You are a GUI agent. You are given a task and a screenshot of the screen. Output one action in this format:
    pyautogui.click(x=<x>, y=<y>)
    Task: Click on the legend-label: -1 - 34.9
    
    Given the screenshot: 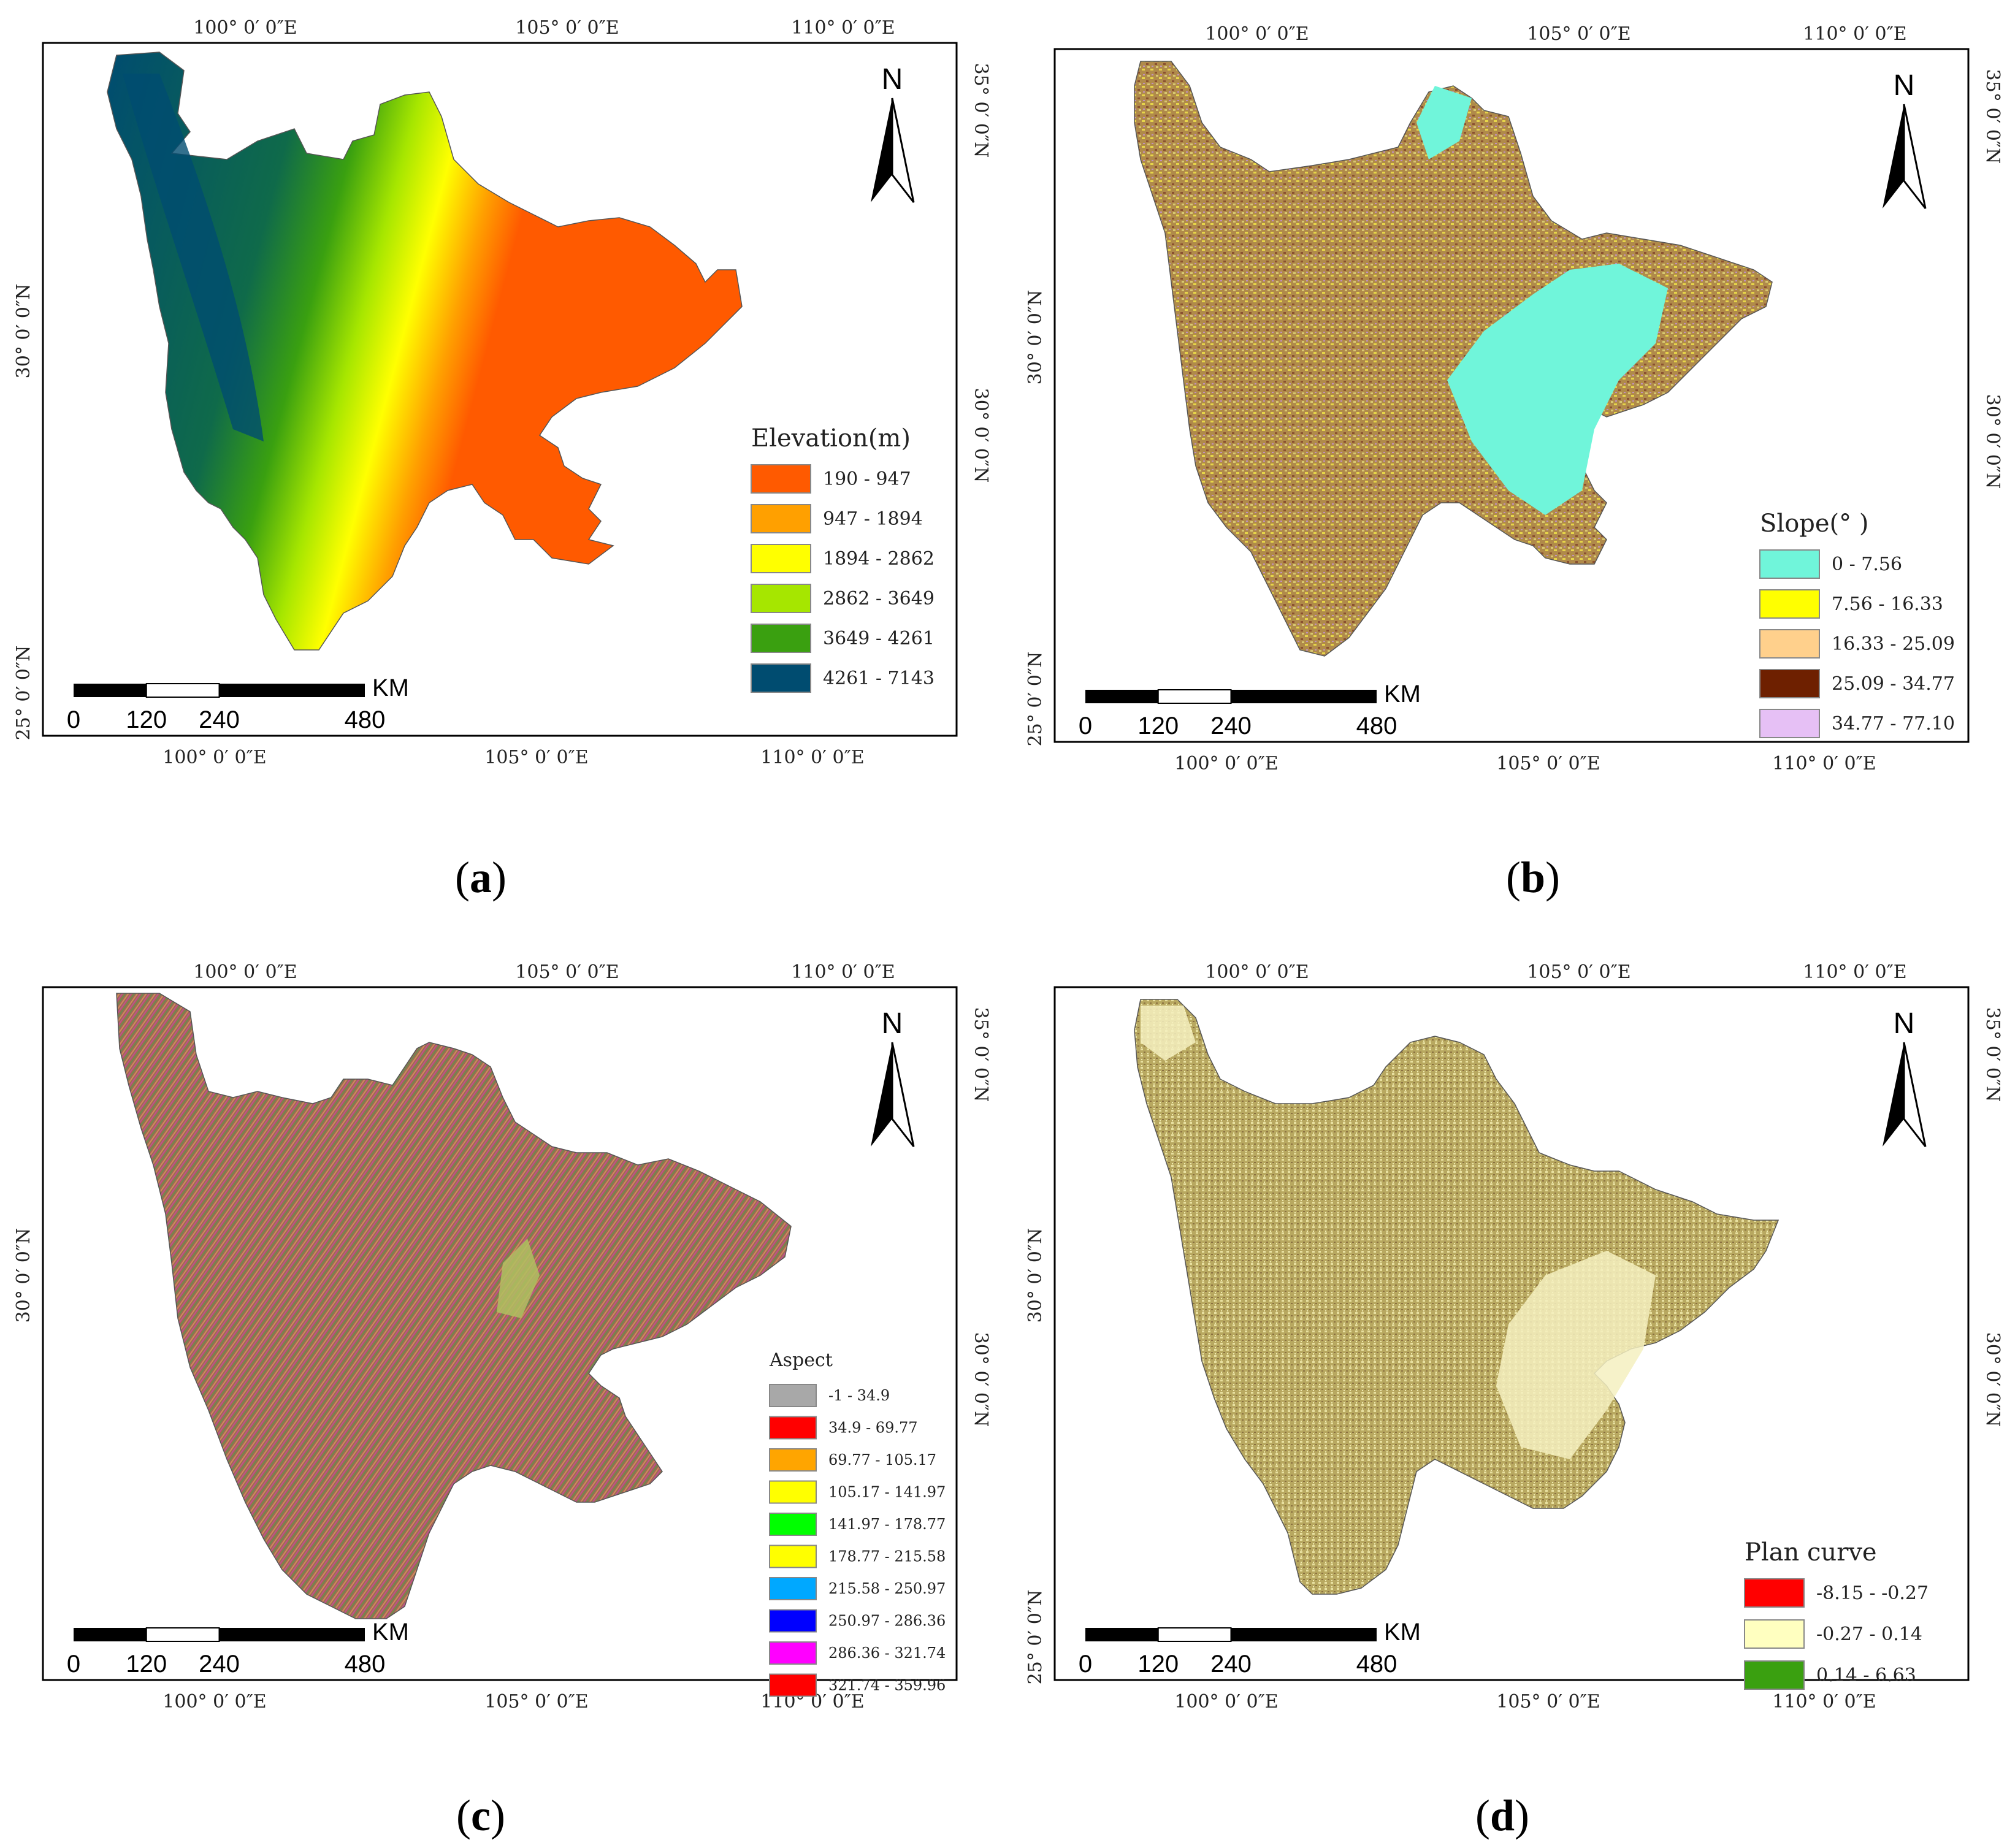 What is the action you would take?
    pyautogui.click(x=859, y=1396)
    